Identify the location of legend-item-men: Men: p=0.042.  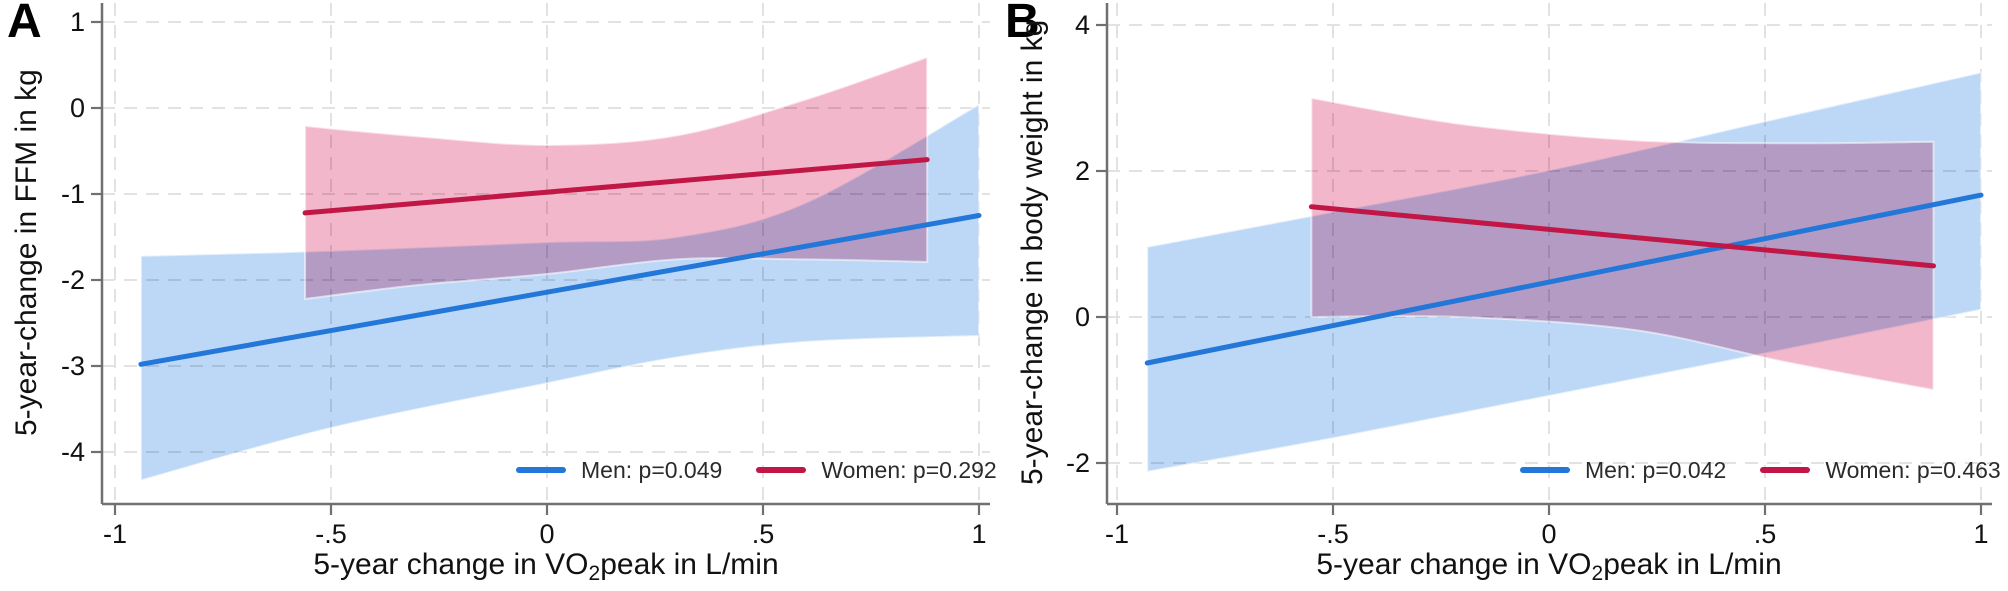
(1623, 470).